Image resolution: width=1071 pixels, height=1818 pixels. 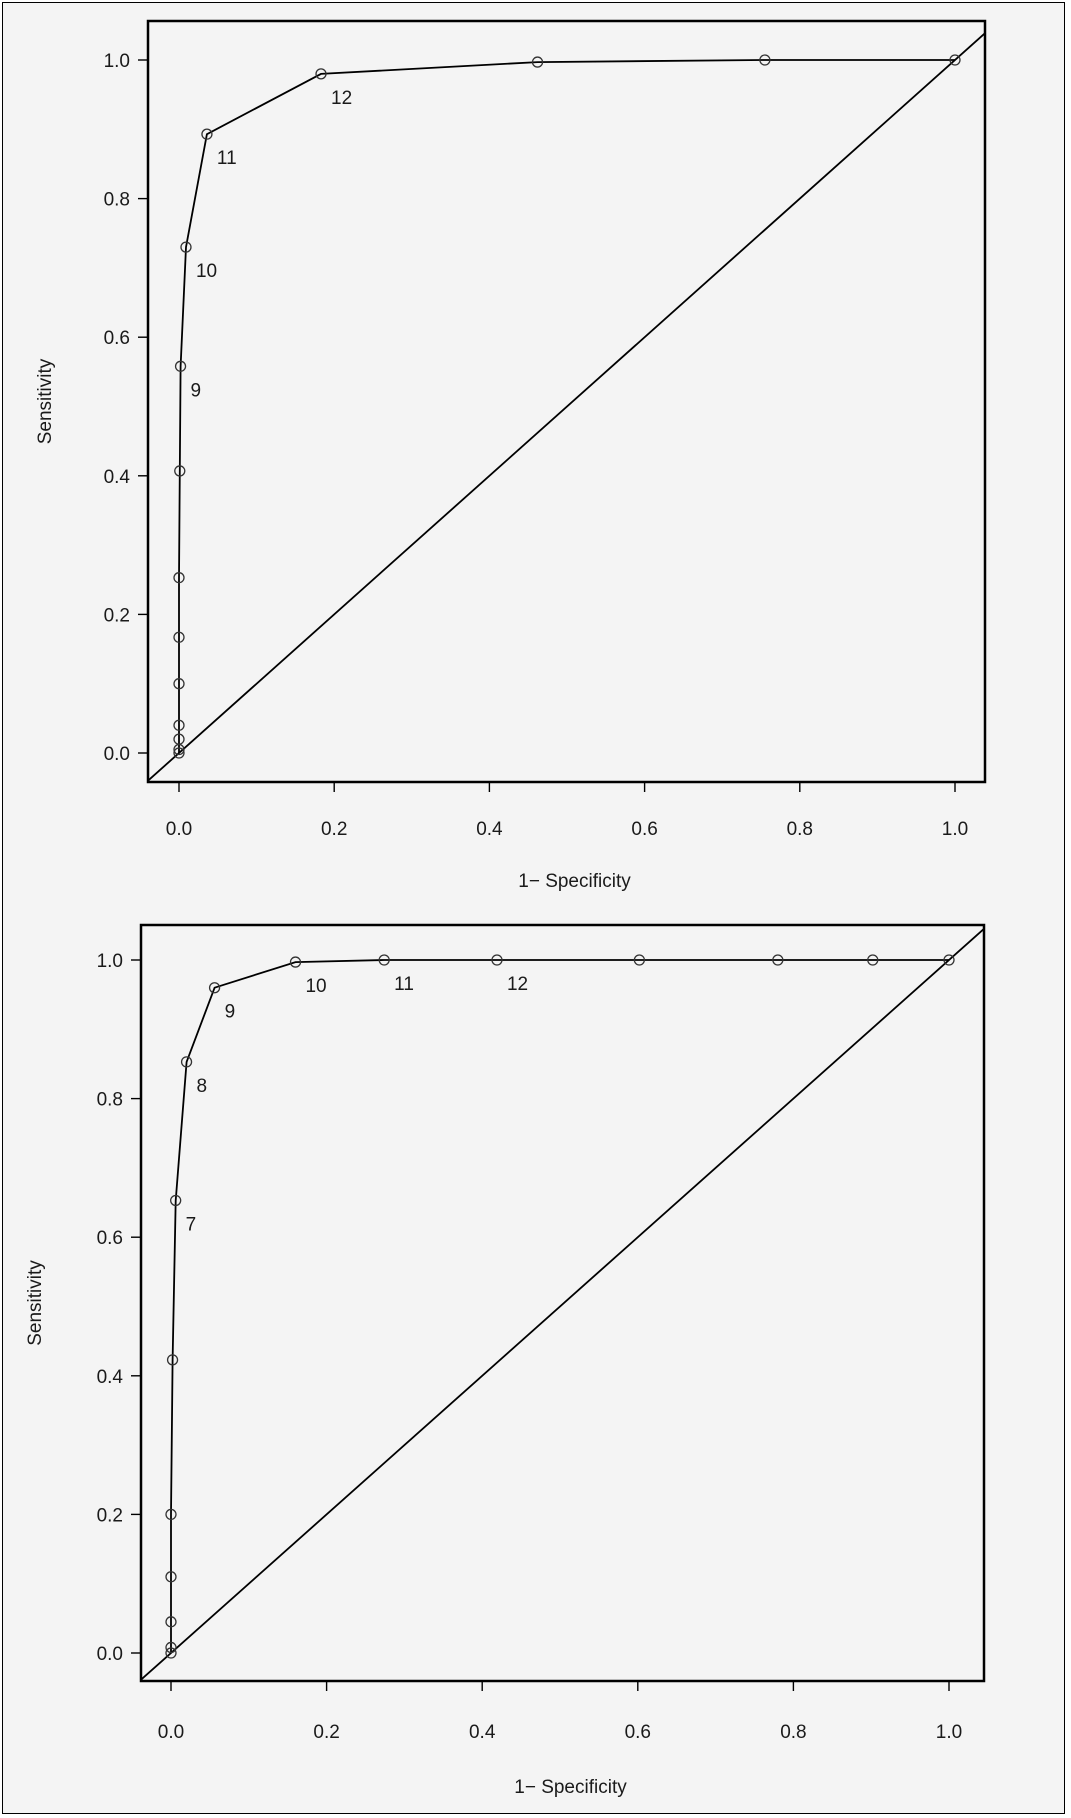 I want to click on panel1-point-label: 12, so click(x=341, y=98).